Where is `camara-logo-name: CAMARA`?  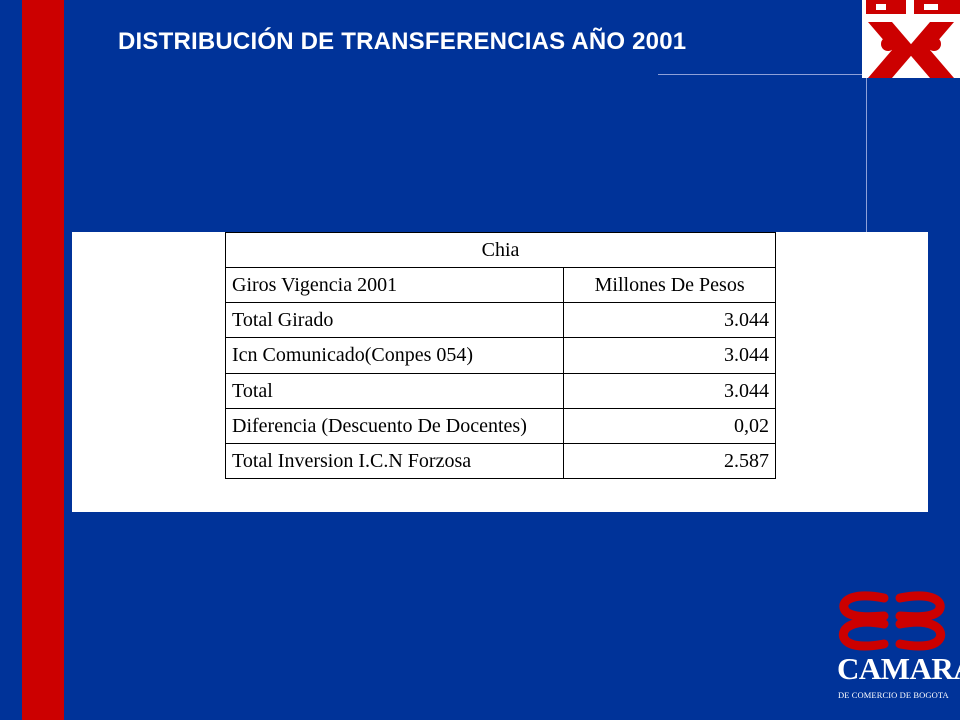 camara-logo-name: CAMARA is located at coordinates (898, 668).